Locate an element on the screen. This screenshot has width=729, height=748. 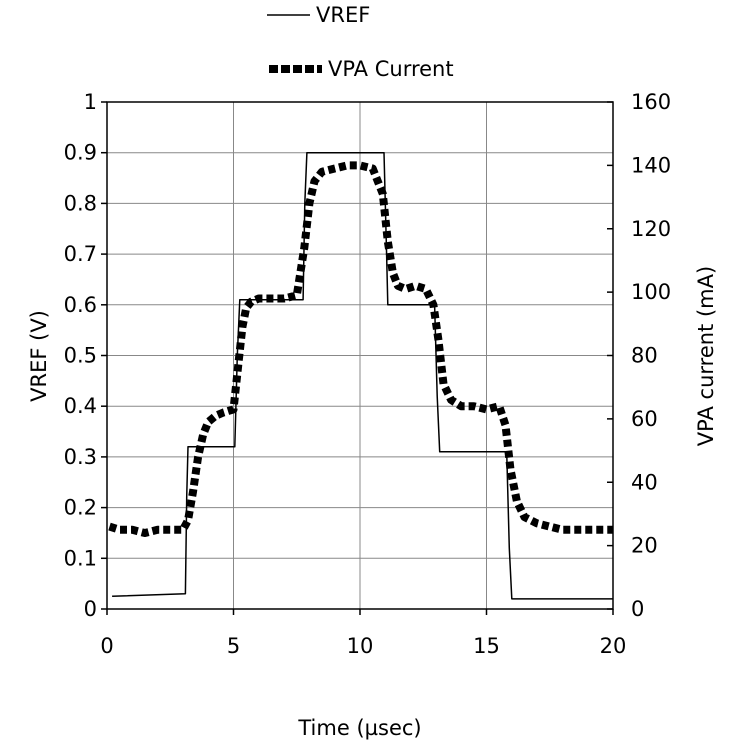
x-tick-label: 5 is located at coordinates (233, 646).